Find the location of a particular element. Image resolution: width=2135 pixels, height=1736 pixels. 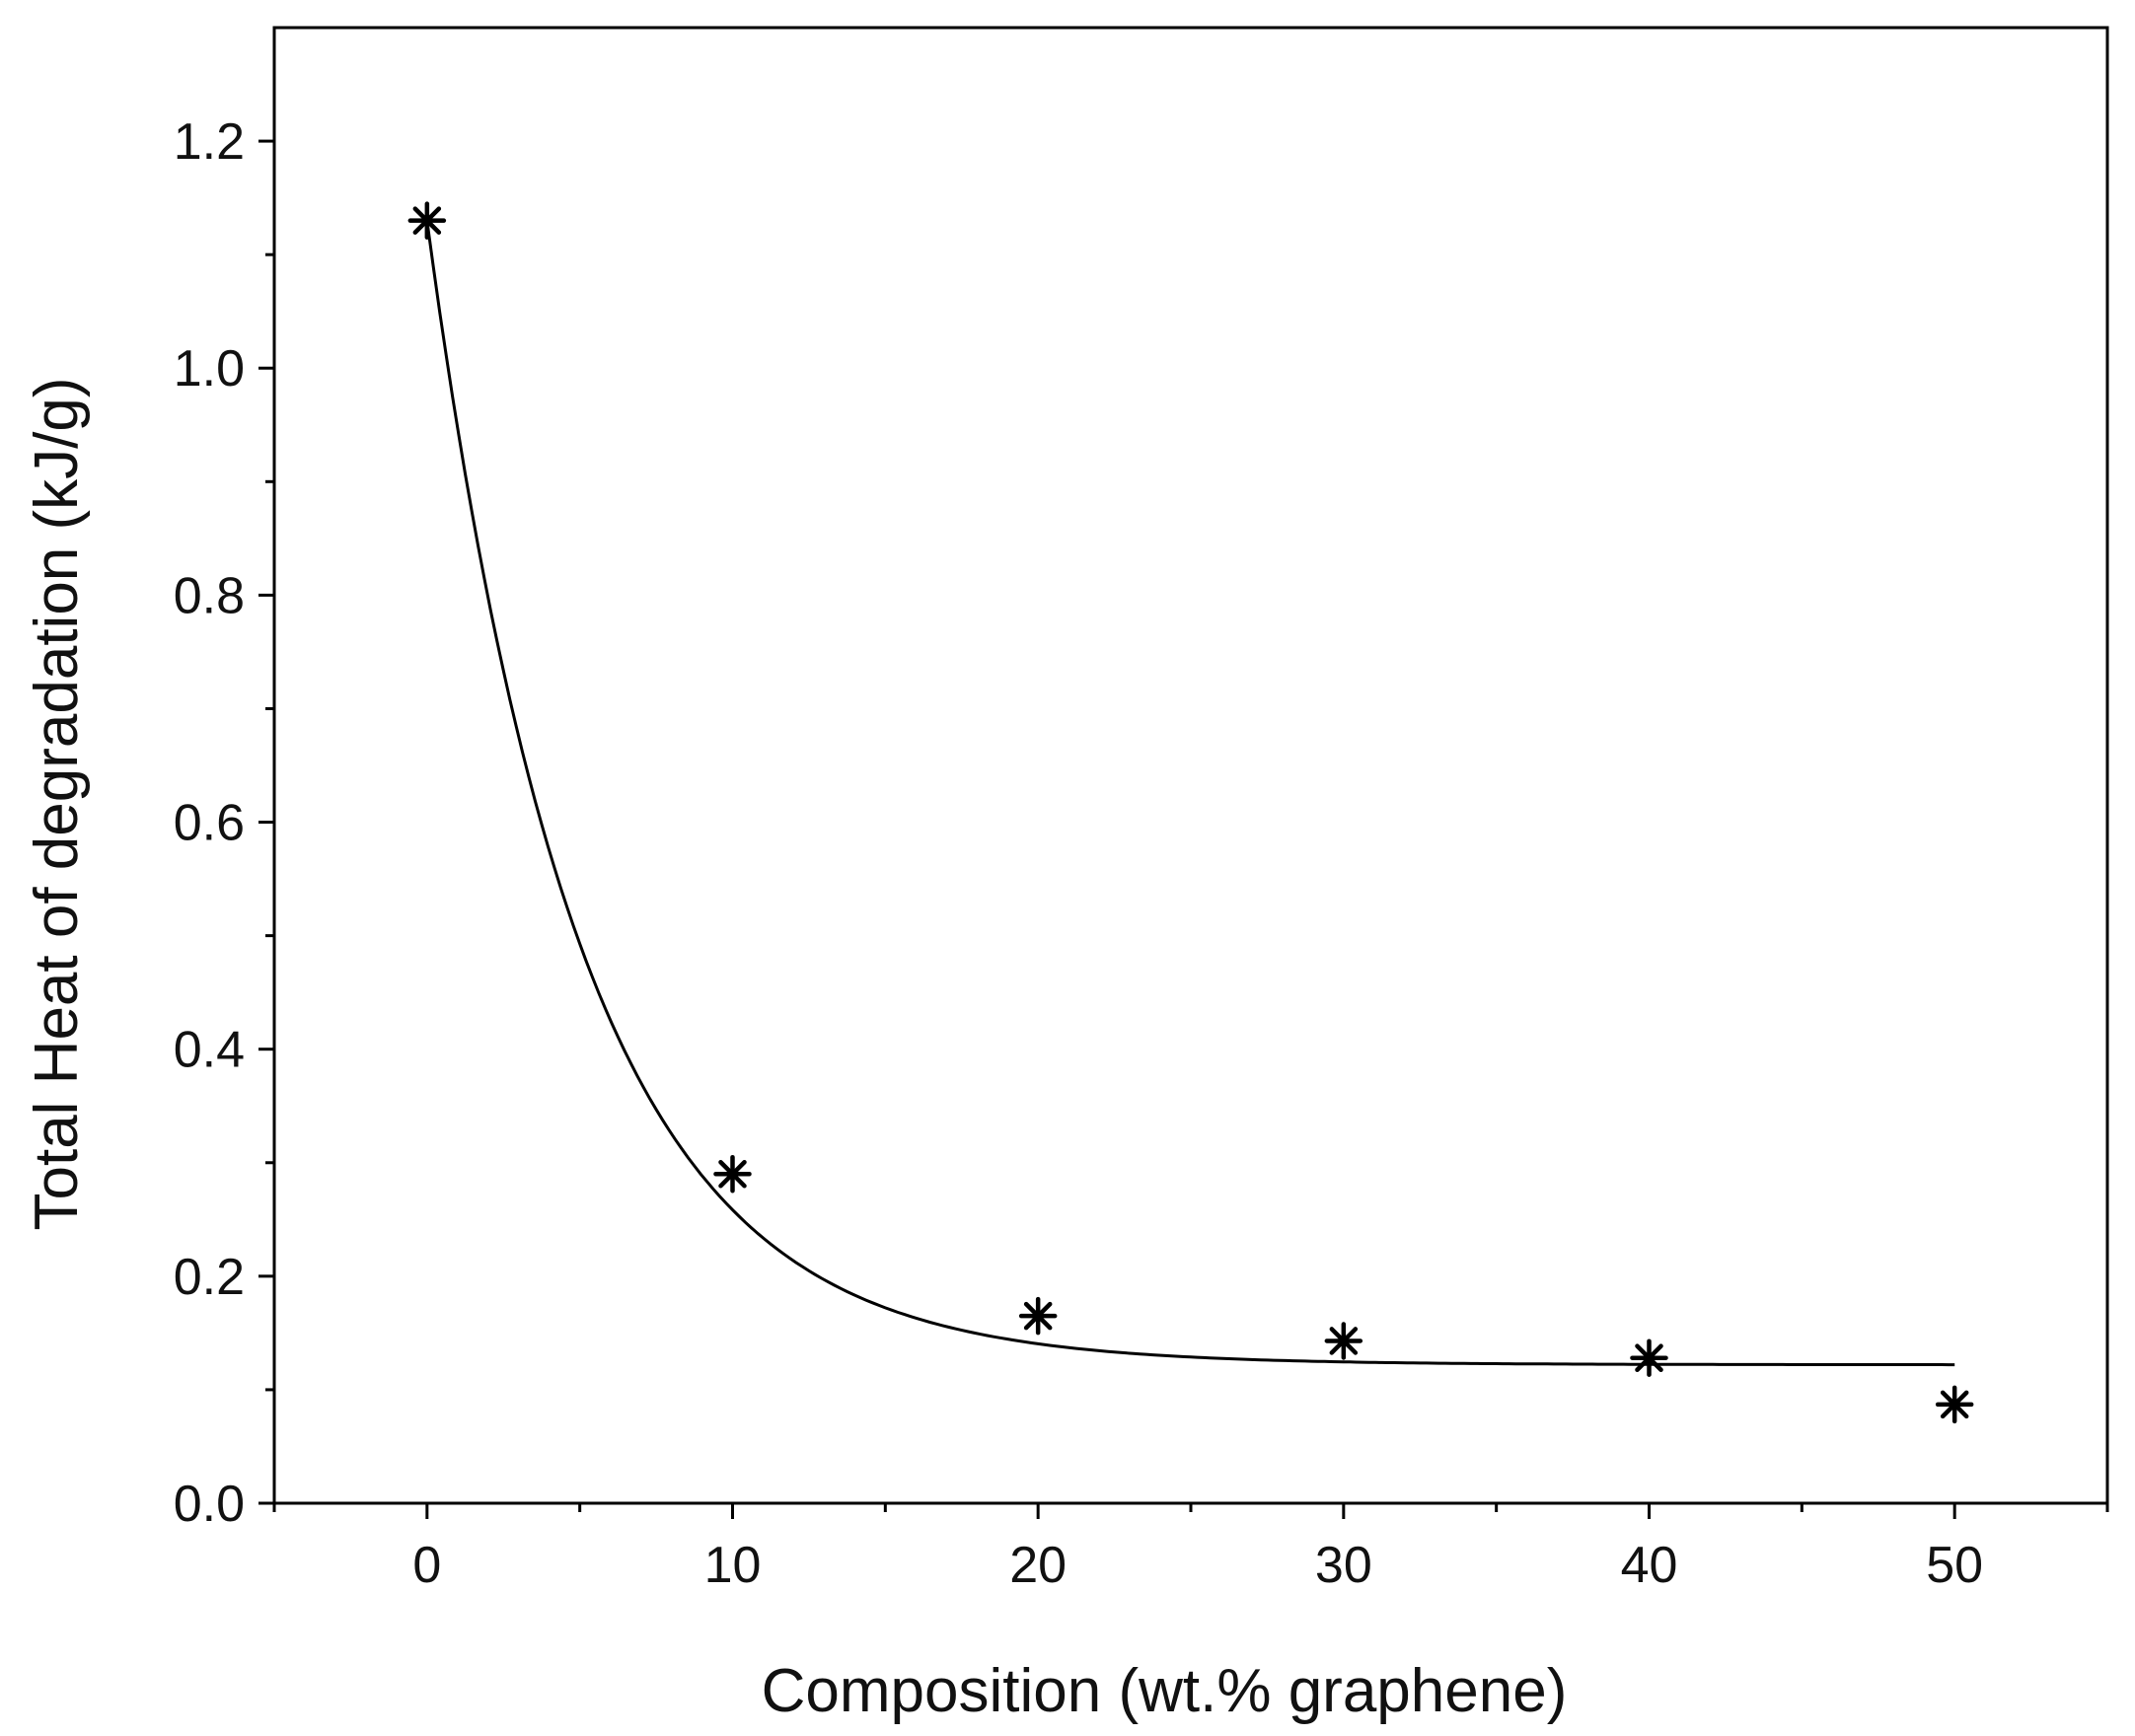

x-tick-label: 30 is located at coordinates (1343, 1565).